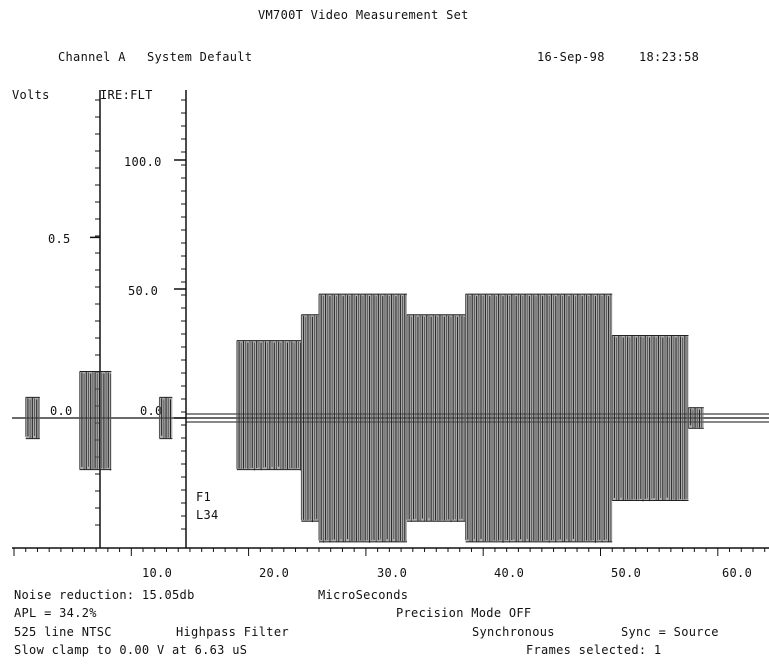  Describe the element at coordinates (126, 95) in the screenshot. I see `ire-axis-label: IRE:FLT` at that location.